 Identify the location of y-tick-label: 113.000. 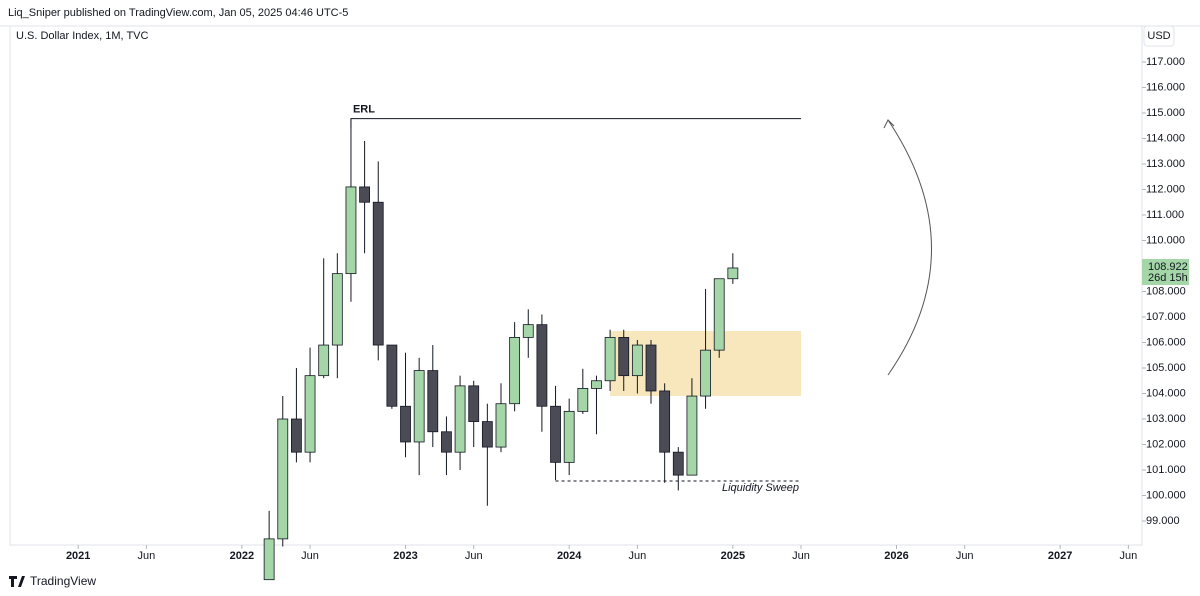
(1165, 164).